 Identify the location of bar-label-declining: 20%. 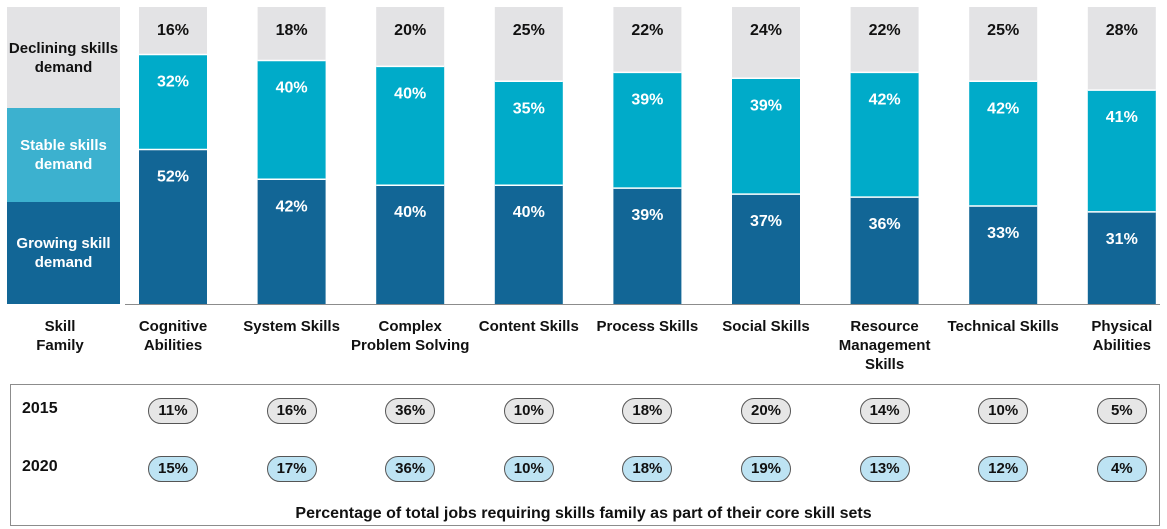
(410, 30).